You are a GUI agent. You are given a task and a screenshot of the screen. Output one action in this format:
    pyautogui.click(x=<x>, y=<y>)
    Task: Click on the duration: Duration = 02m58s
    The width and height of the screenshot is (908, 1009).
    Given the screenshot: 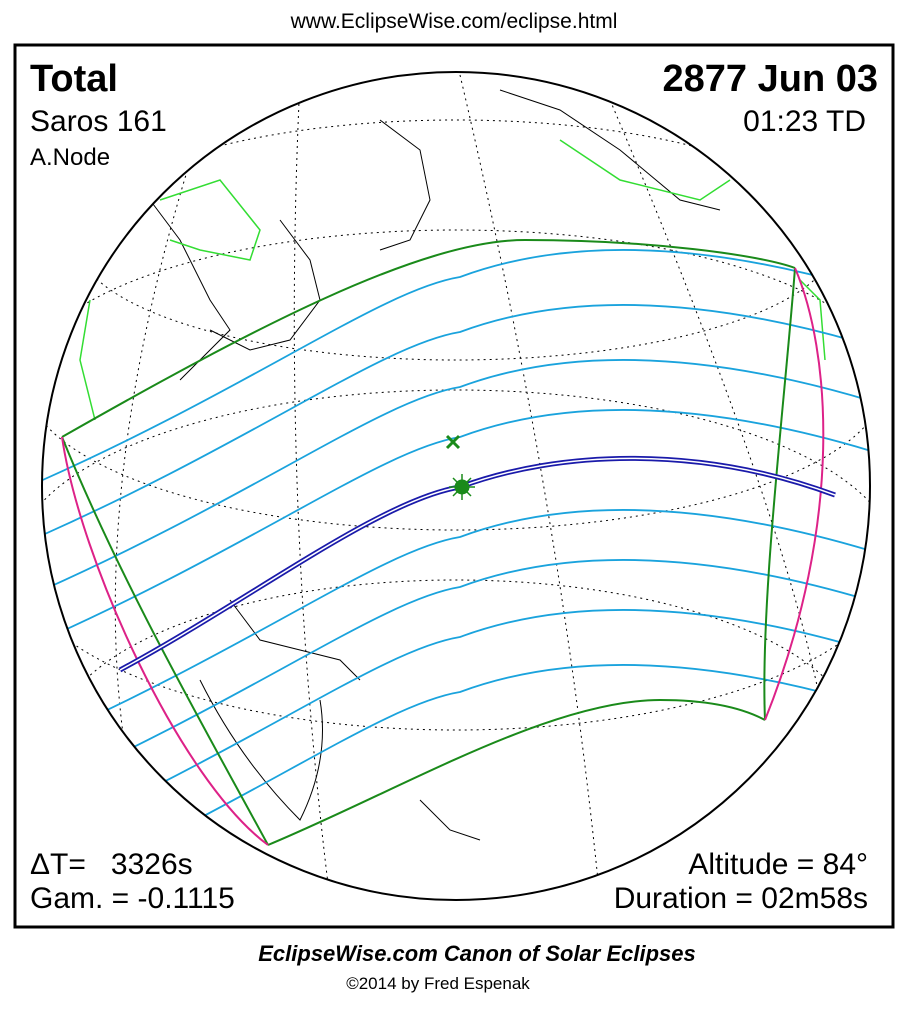 What is the action you would take?
    pyautogui.click(x=741, y=898)
    